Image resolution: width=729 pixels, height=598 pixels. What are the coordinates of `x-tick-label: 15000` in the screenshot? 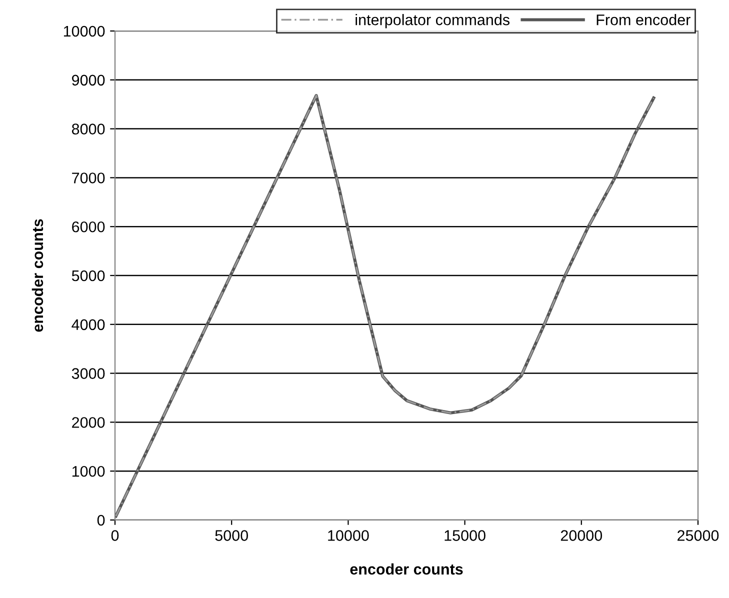 It's located at (465, 535).